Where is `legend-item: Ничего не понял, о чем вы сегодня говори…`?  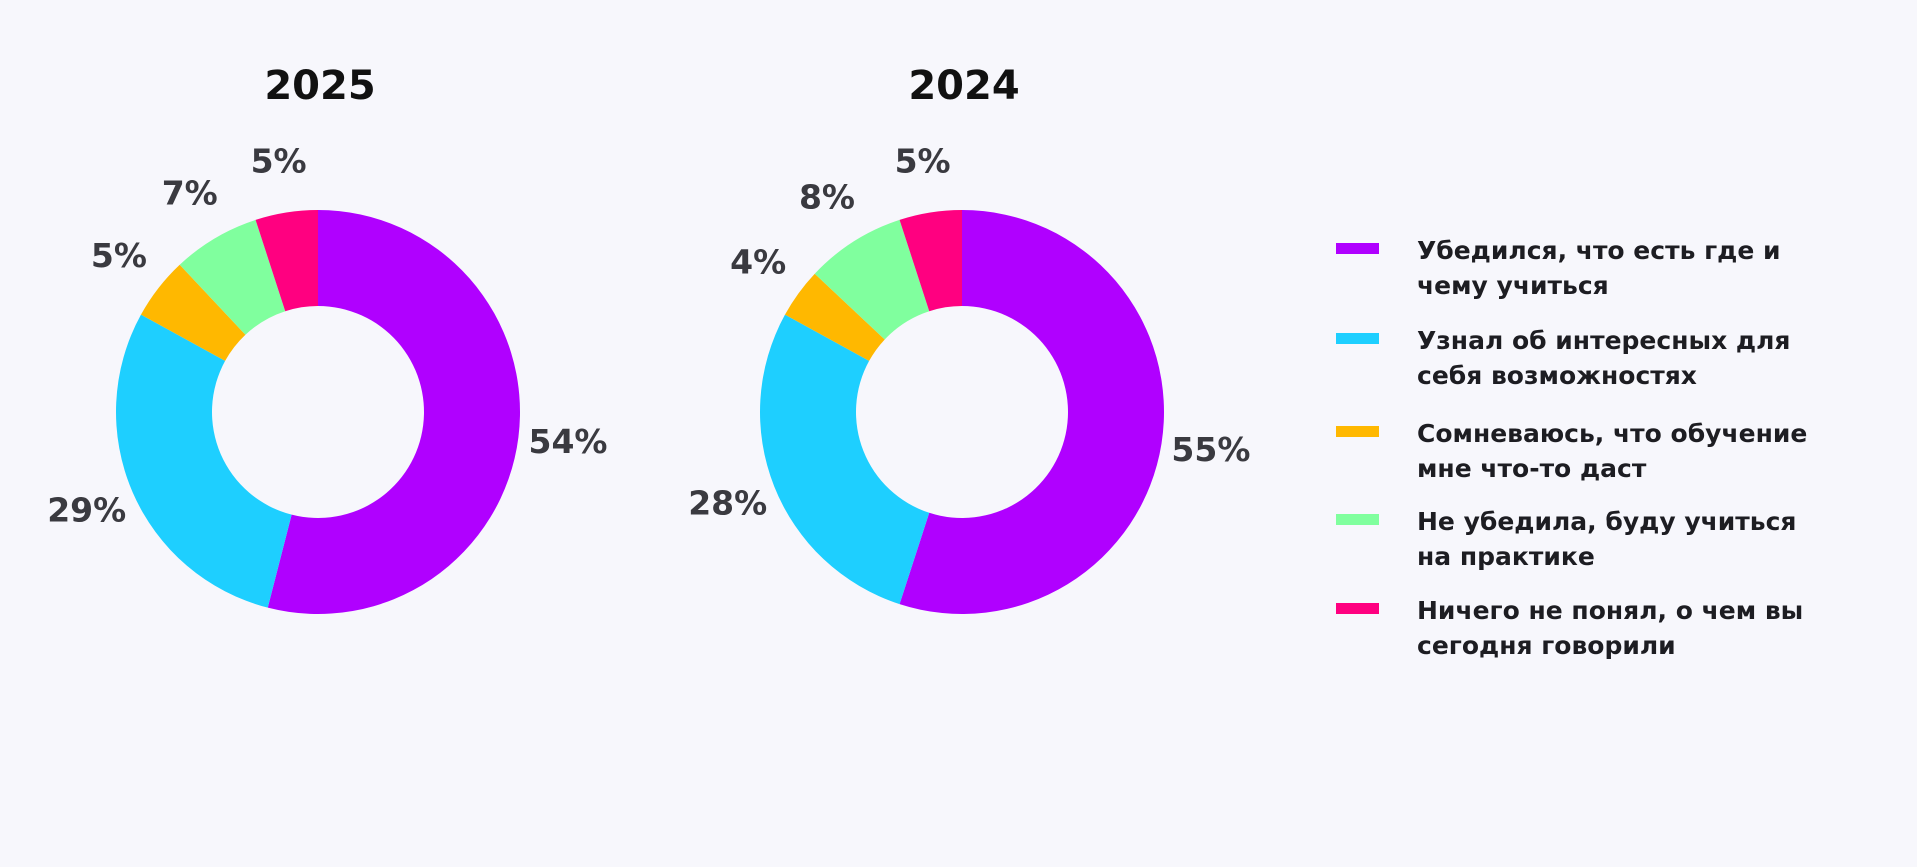 legend-item: Ничего не понял, о чем вы сегодня говори… is located at coordinates (1616, 628).